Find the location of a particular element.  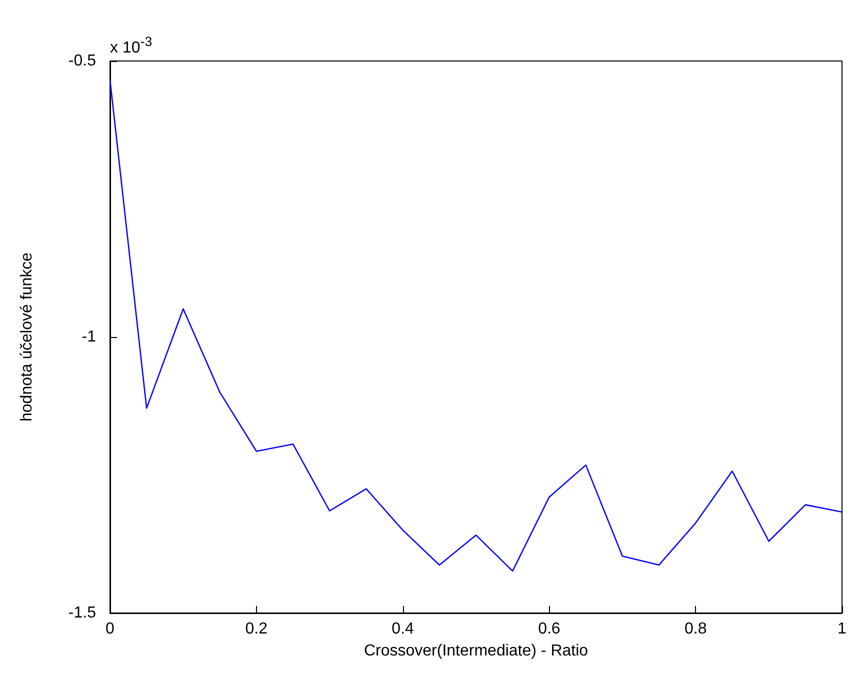

x-tick-label: 0.8 is located at coordinates (695, 629).